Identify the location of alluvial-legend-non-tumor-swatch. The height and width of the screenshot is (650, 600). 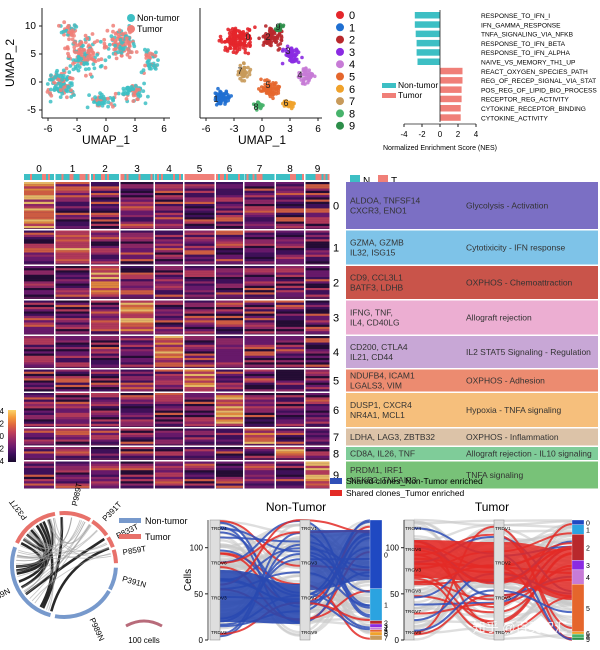
(336, 481).